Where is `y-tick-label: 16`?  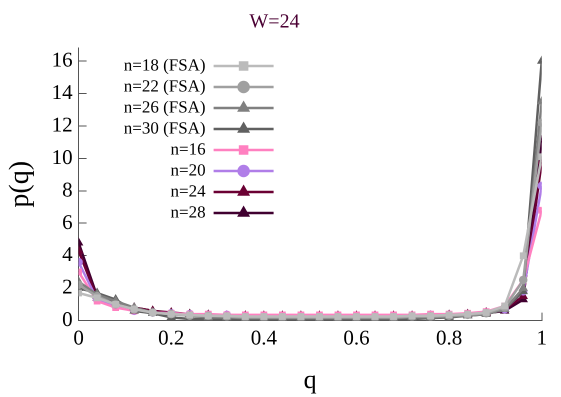 y-tick-label: 16 is located at coordinates (62, 59).